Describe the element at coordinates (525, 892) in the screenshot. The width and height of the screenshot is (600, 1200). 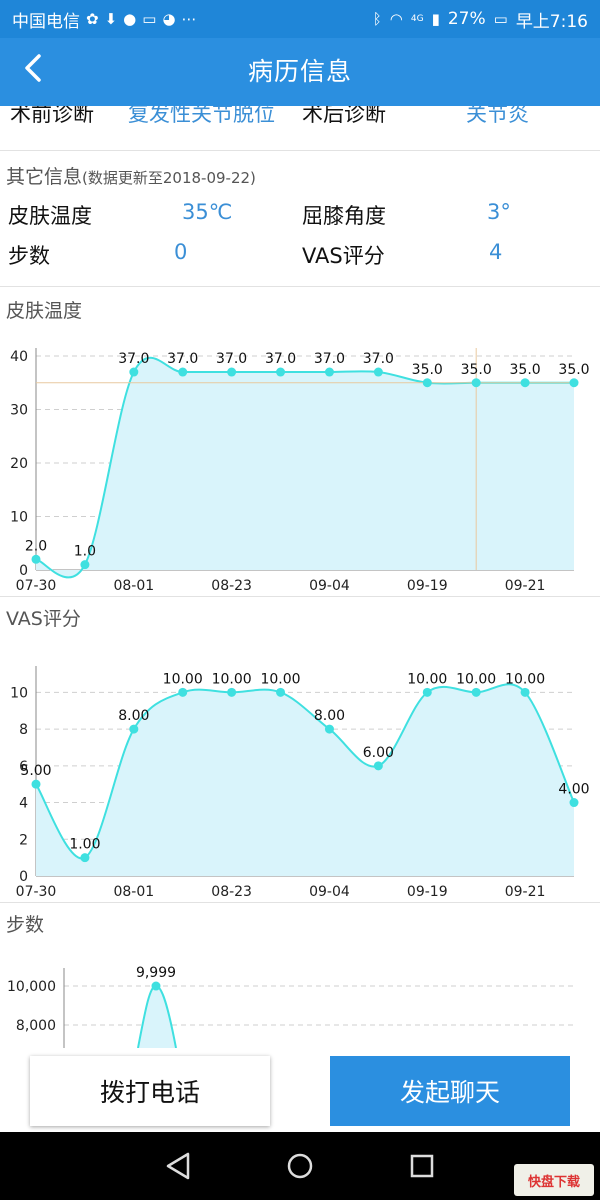
I see `vas-xtick-label: 09-21` at that location.